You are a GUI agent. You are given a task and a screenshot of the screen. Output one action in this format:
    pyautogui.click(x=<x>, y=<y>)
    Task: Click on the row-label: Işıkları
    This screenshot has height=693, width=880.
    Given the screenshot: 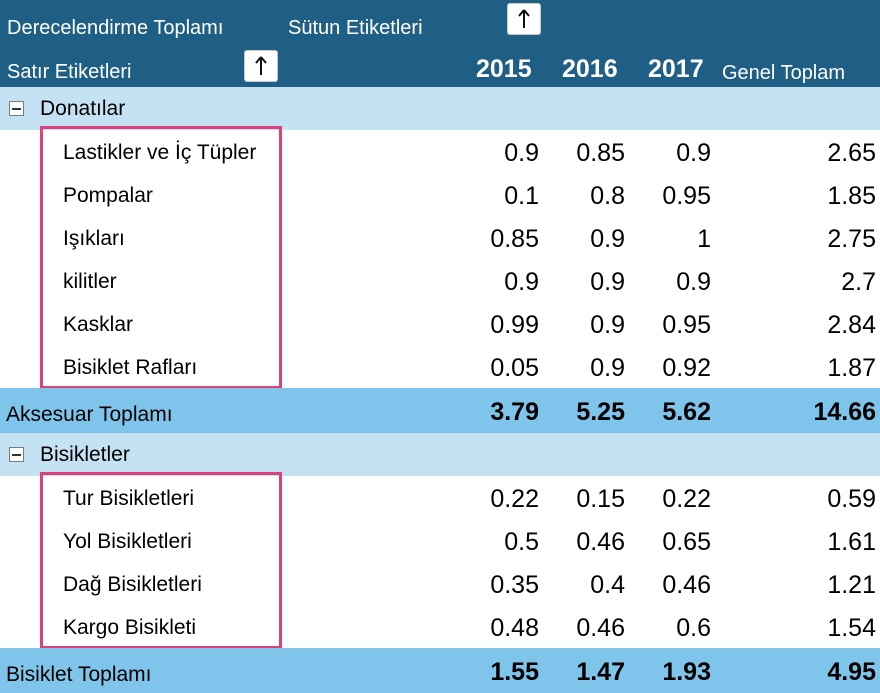 What is the action you would take?
    pyautogui.click(x=94, y=238)
    